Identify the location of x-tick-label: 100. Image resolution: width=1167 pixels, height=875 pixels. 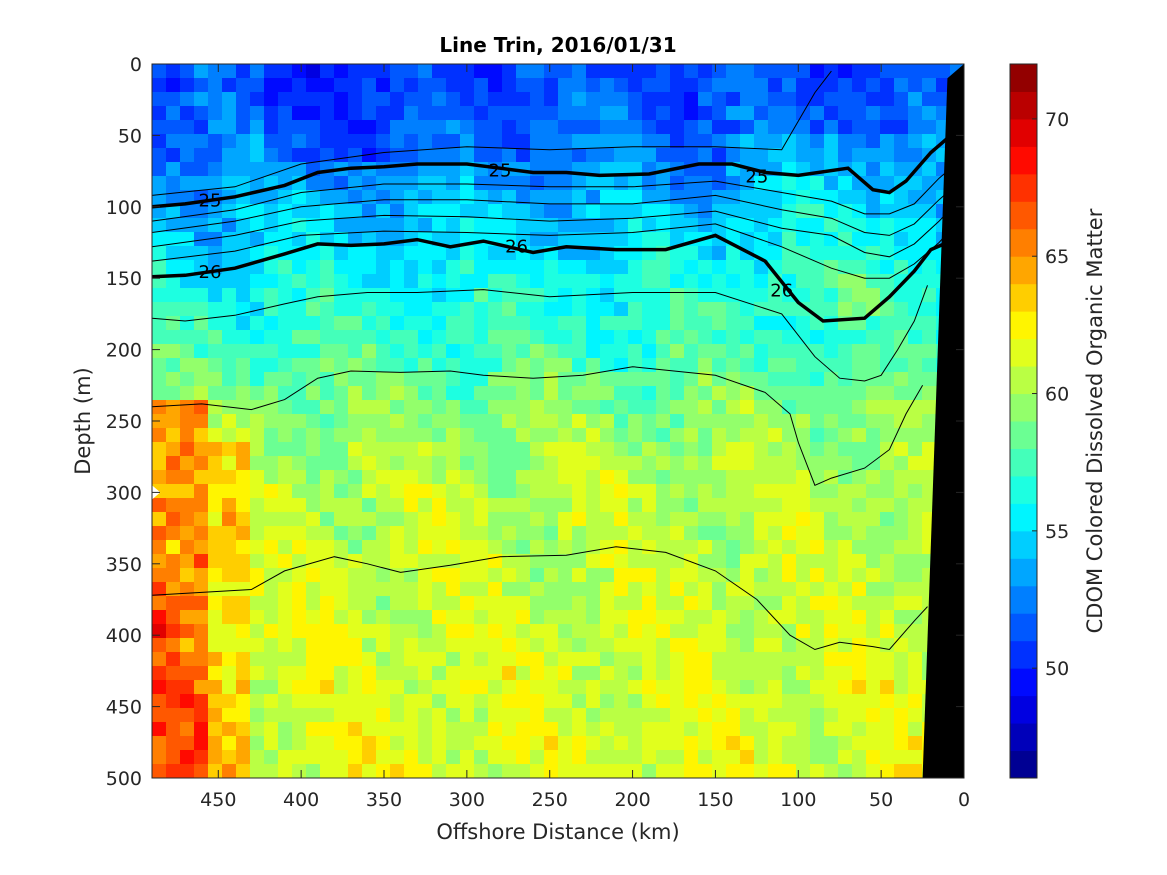
(798, 800).